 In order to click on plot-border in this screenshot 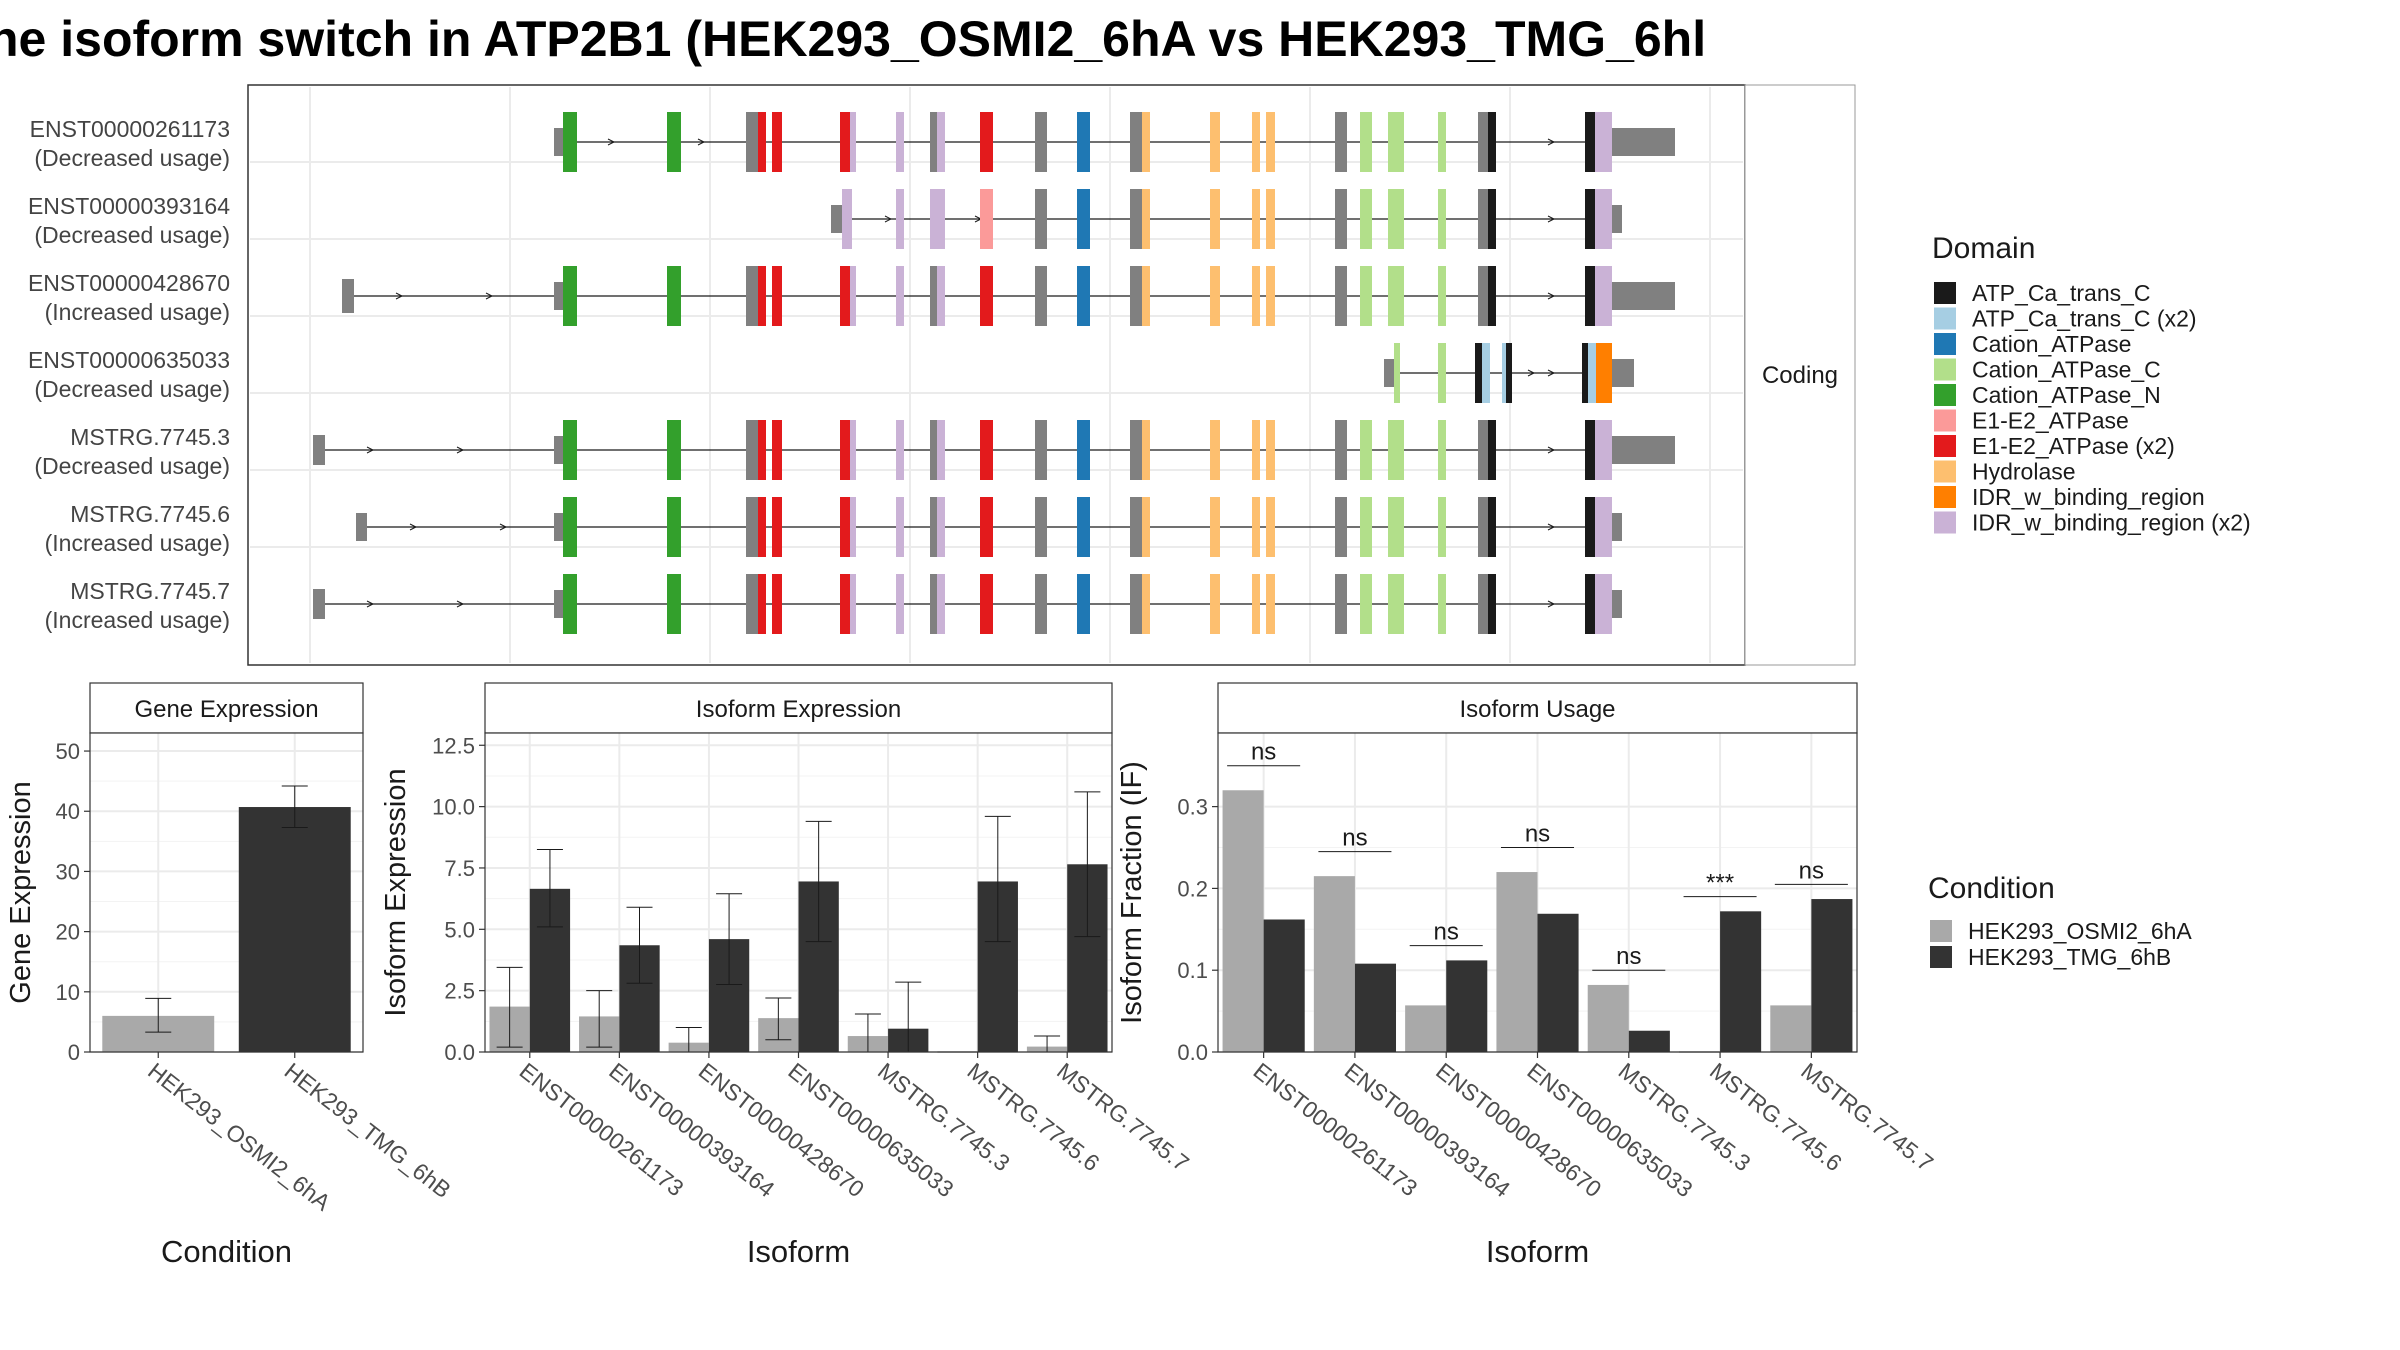, I will do `click(1537, 892)`.